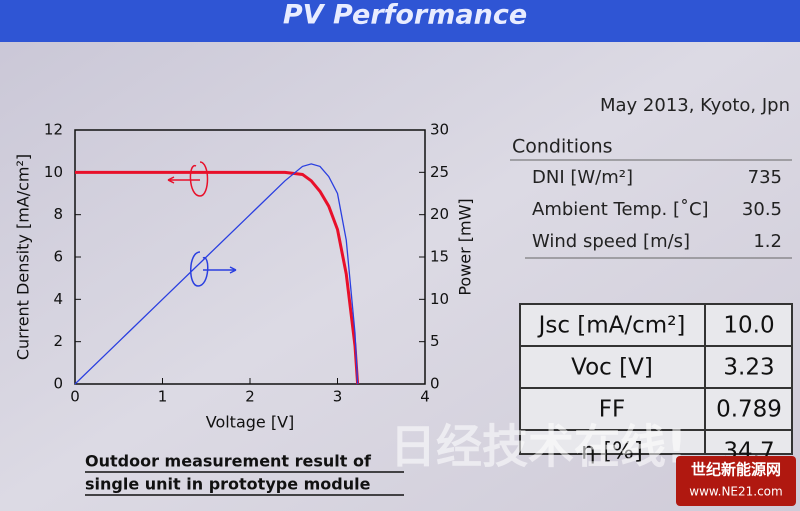 This screenshot has height=511, width=800. Describe the element at coordinates (439, 130) in the screenshot. I see `y2-tick-label: 30` at that location.